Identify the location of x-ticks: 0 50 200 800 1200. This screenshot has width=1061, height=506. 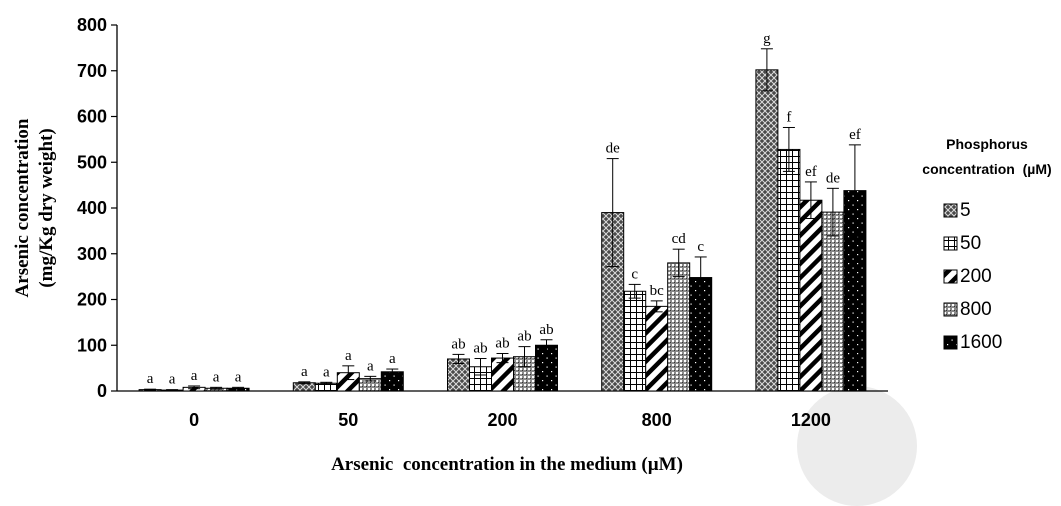
(510, 420).